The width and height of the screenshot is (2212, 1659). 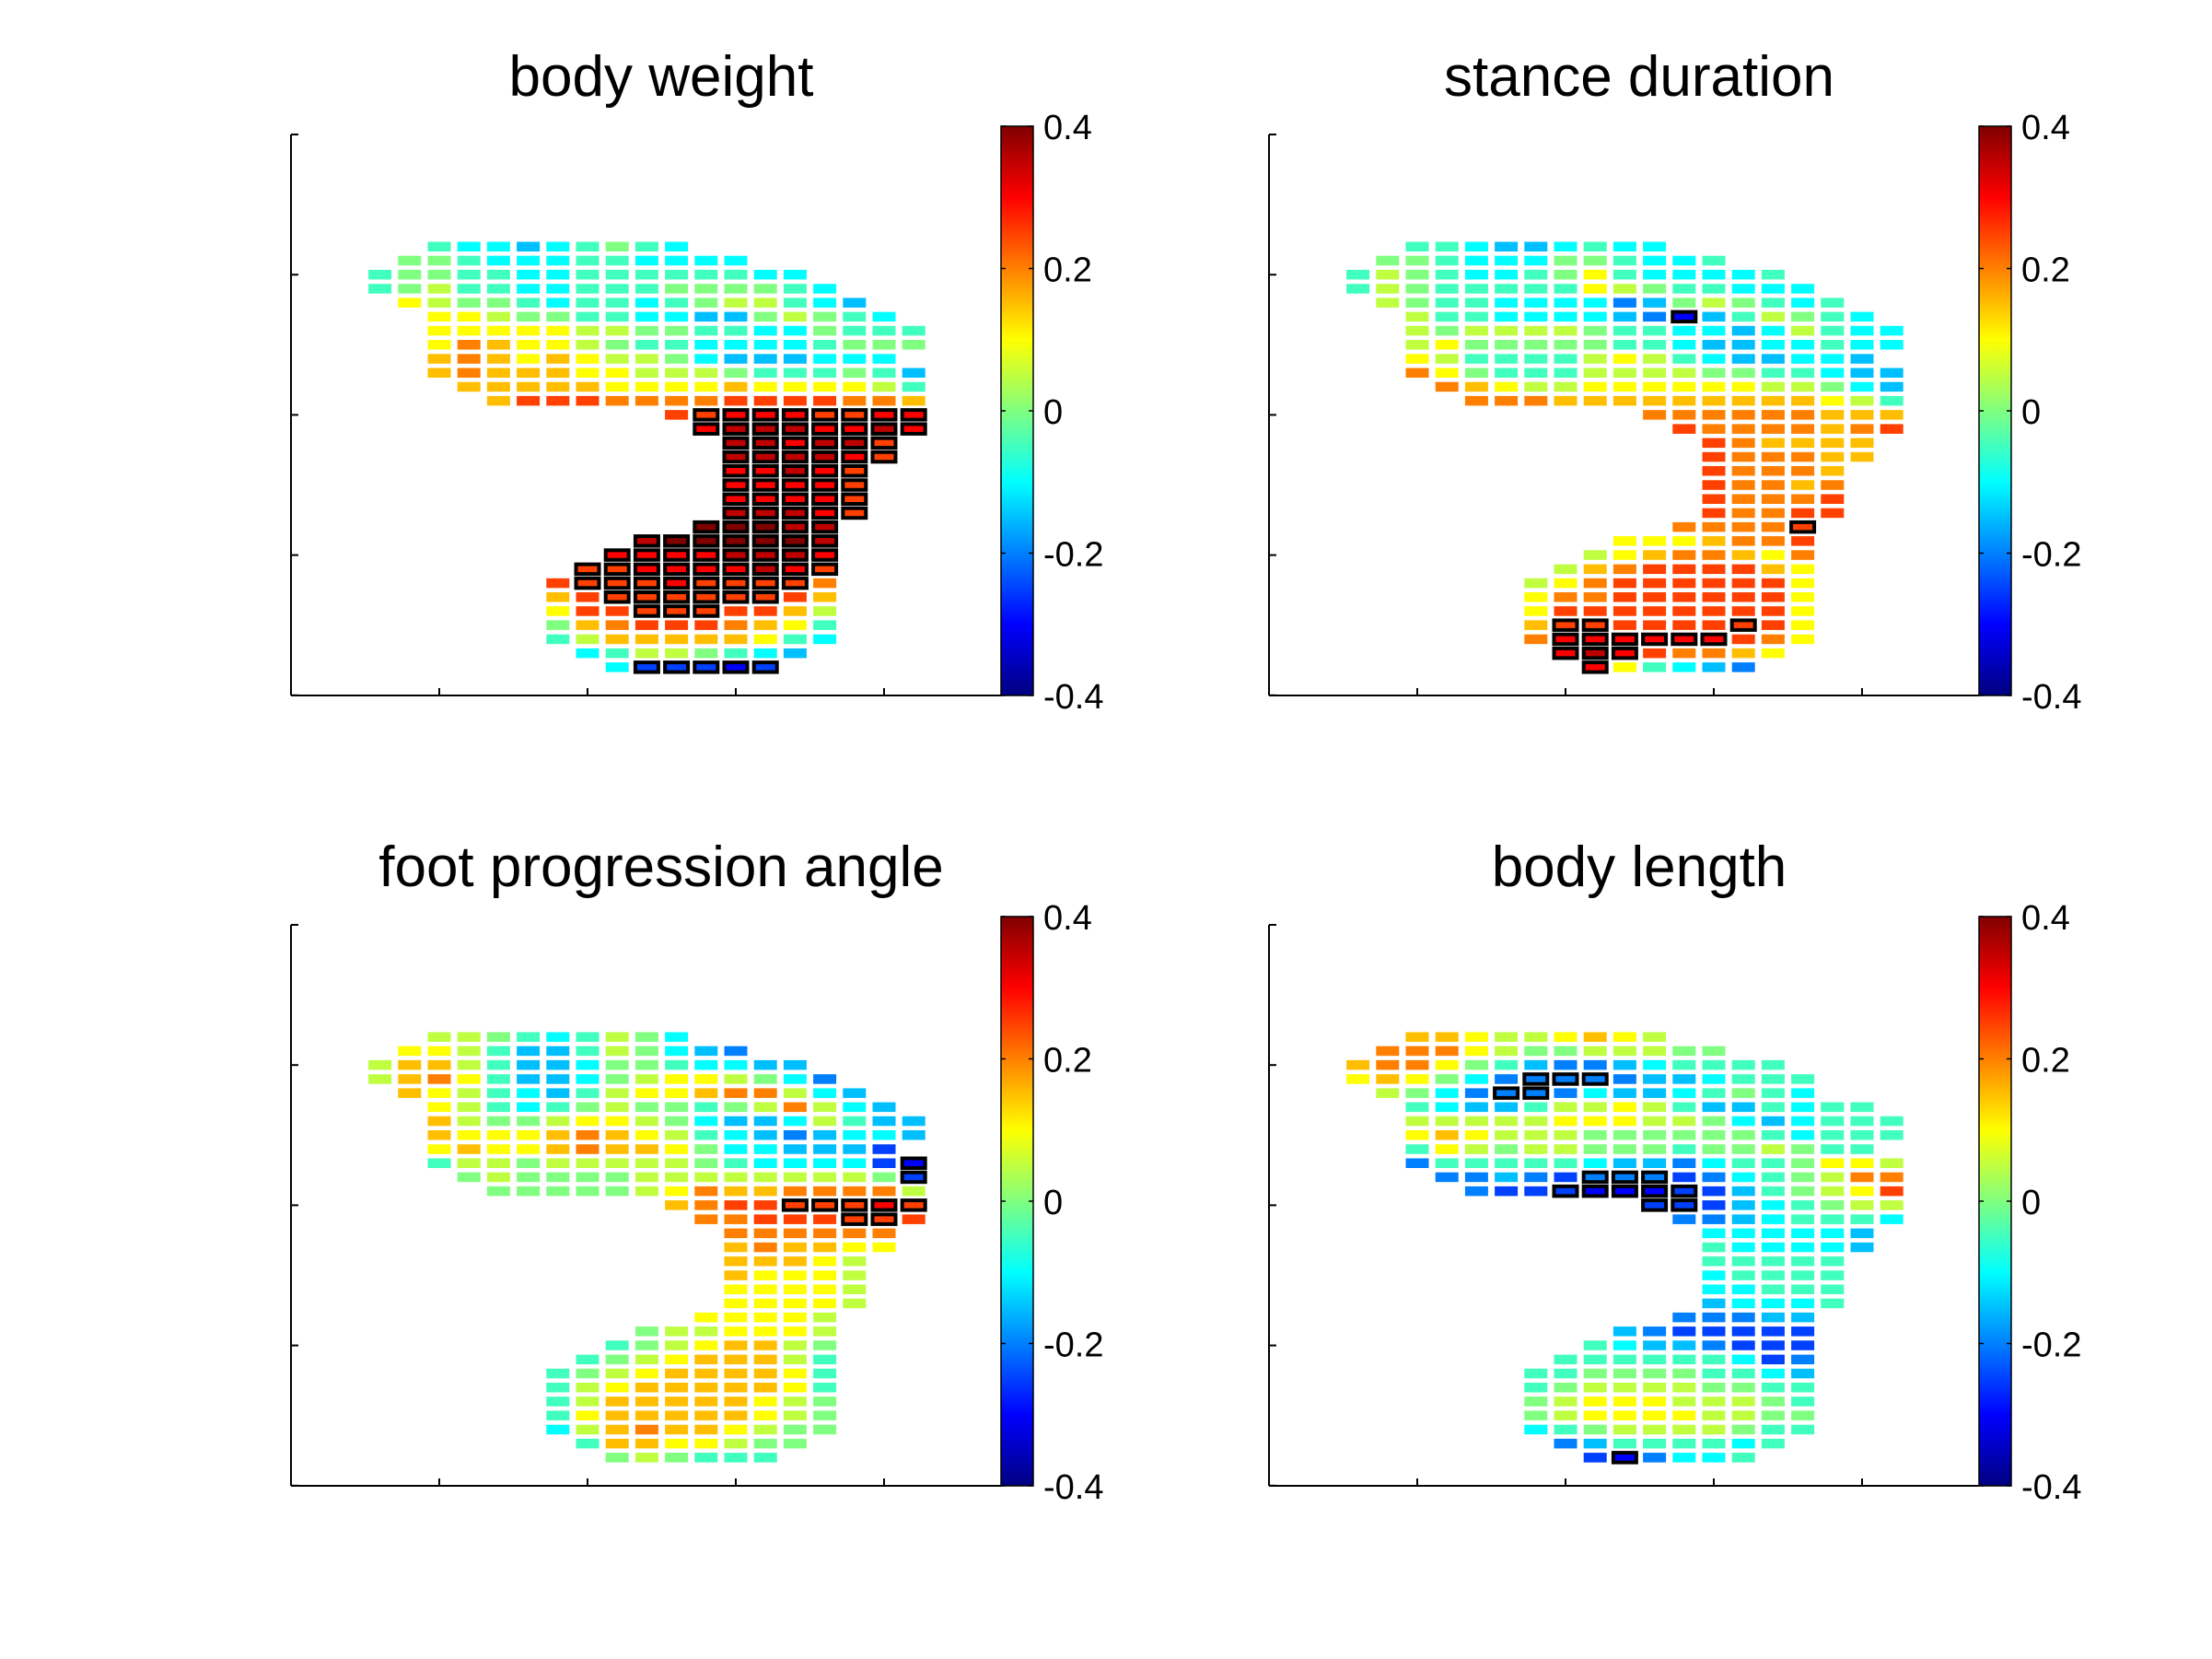 What do you see at coordinates (2046, 1061) in the screenshot?
I see `colorbar-tick-label: 0.2` at bounding box center [2046, 1061].